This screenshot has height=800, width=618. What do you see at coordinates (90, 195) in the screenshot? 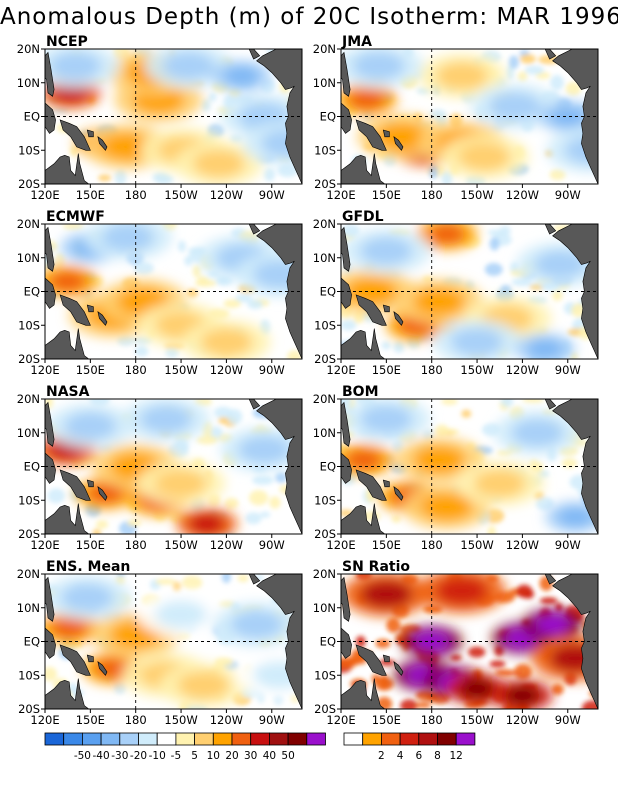
I see `x-tick-label: 150E` at bounding box center [90, 195].